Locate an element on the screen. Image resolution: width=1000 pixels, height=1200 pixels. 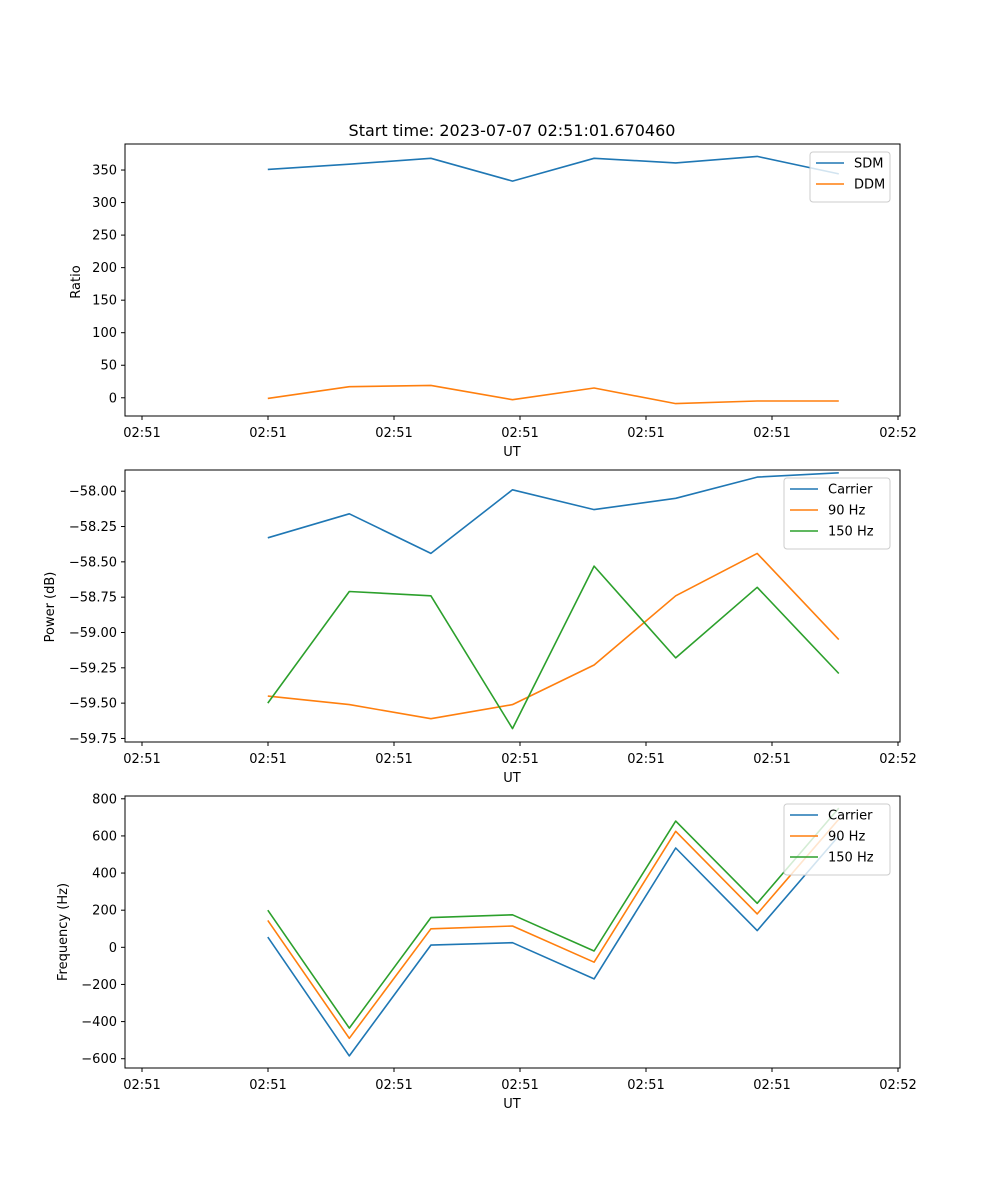
legend-box is located at coordinates (850, 177).